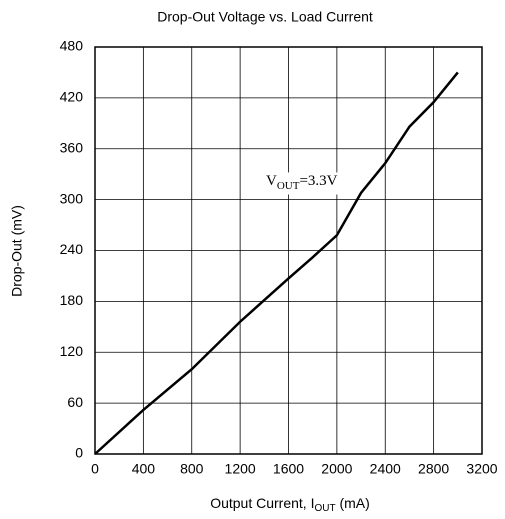 The width and height of the screenshot is (505, 519). I want to click on y-tick-label: 180, so click(72, 300).